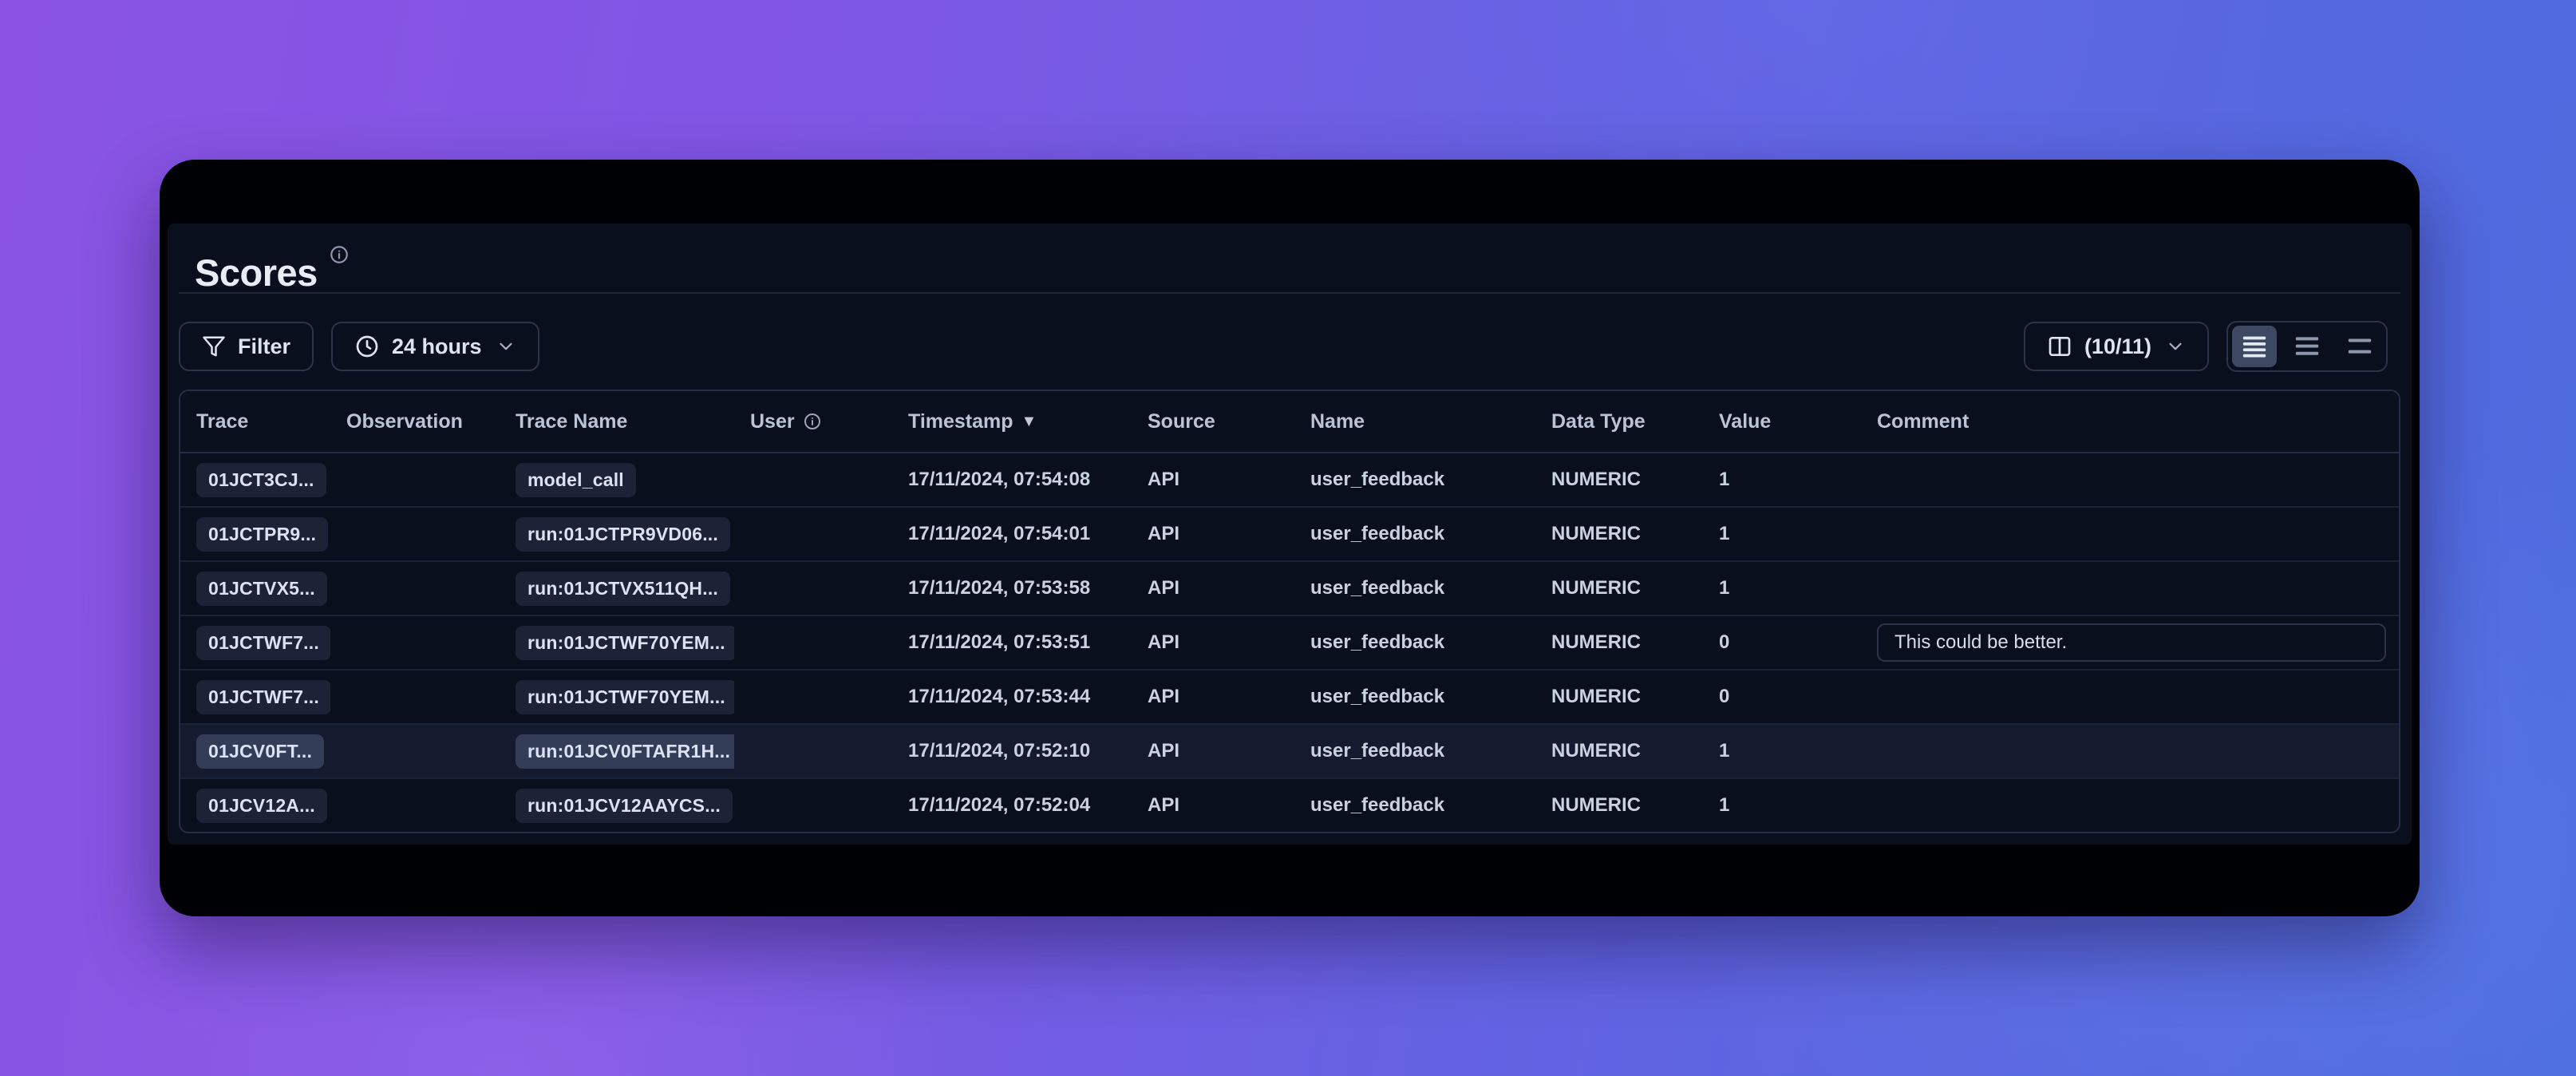  I want to click on columns-count-label: (10/11), so click(2117, 346).